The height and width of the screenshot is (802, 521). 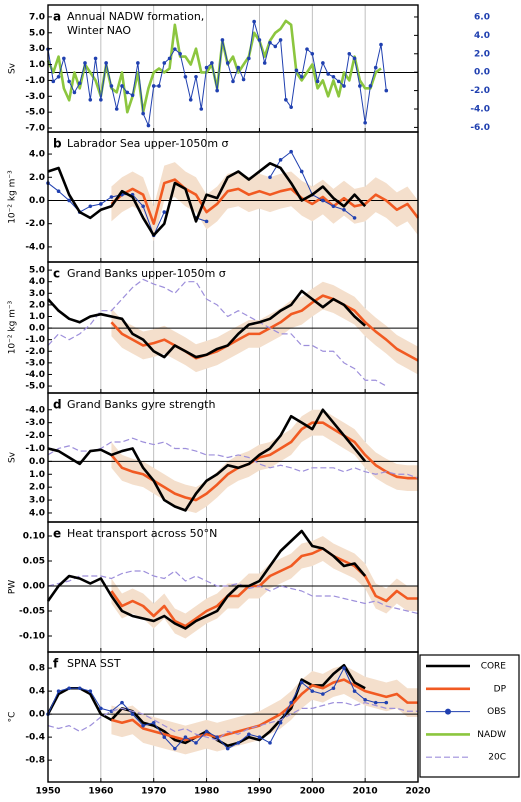 What do you see at coordinates (57, 144) in the screenshot?
I see `panel-letter: b` at bounding box center [57, 144].